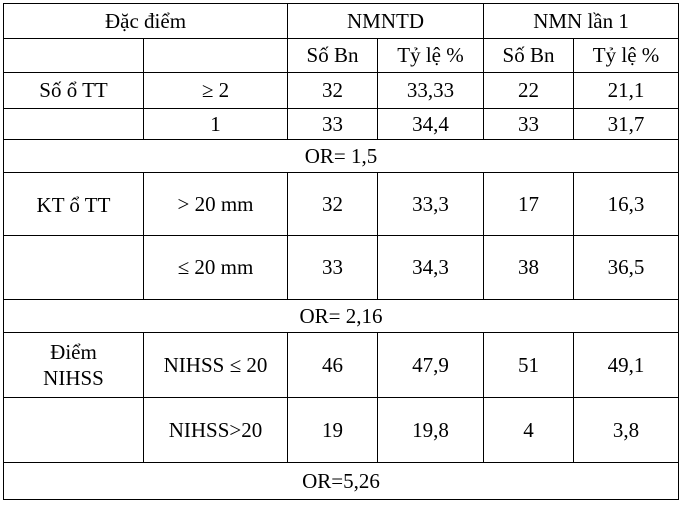 The width and height of the screenshot is (684, 508). Describe the element at coordinates (73, 365) in the screenshot. I see `section-label: Điểm NIHSS` at that location.